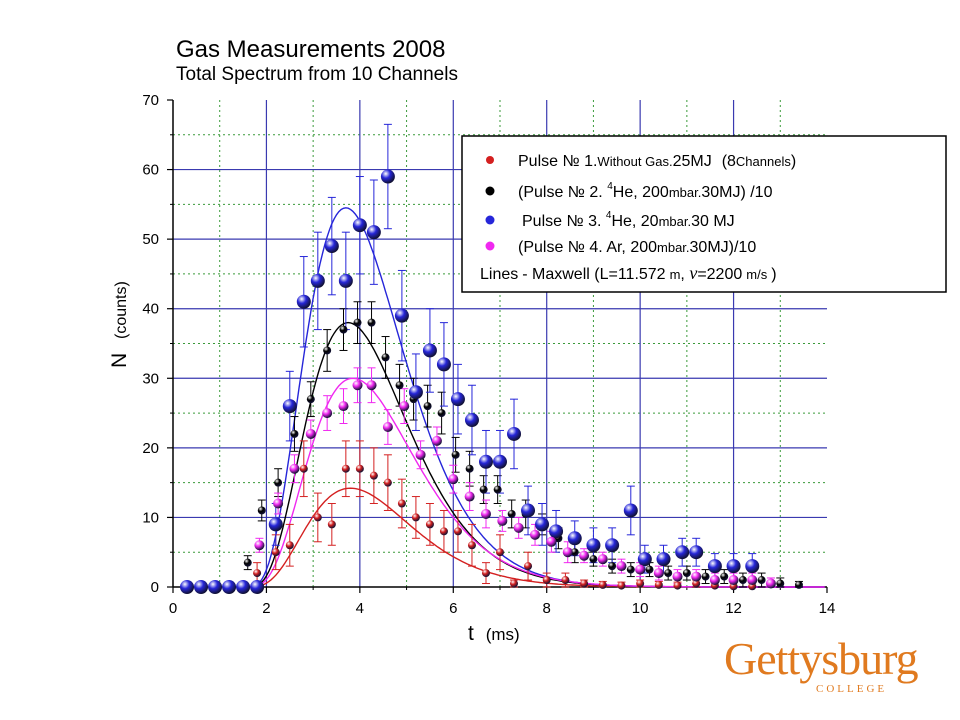 The image size is (960, 720). Describe the element at coordinates (733, 608) in the screenshot. I see `x-tick-label: 12` at that location.